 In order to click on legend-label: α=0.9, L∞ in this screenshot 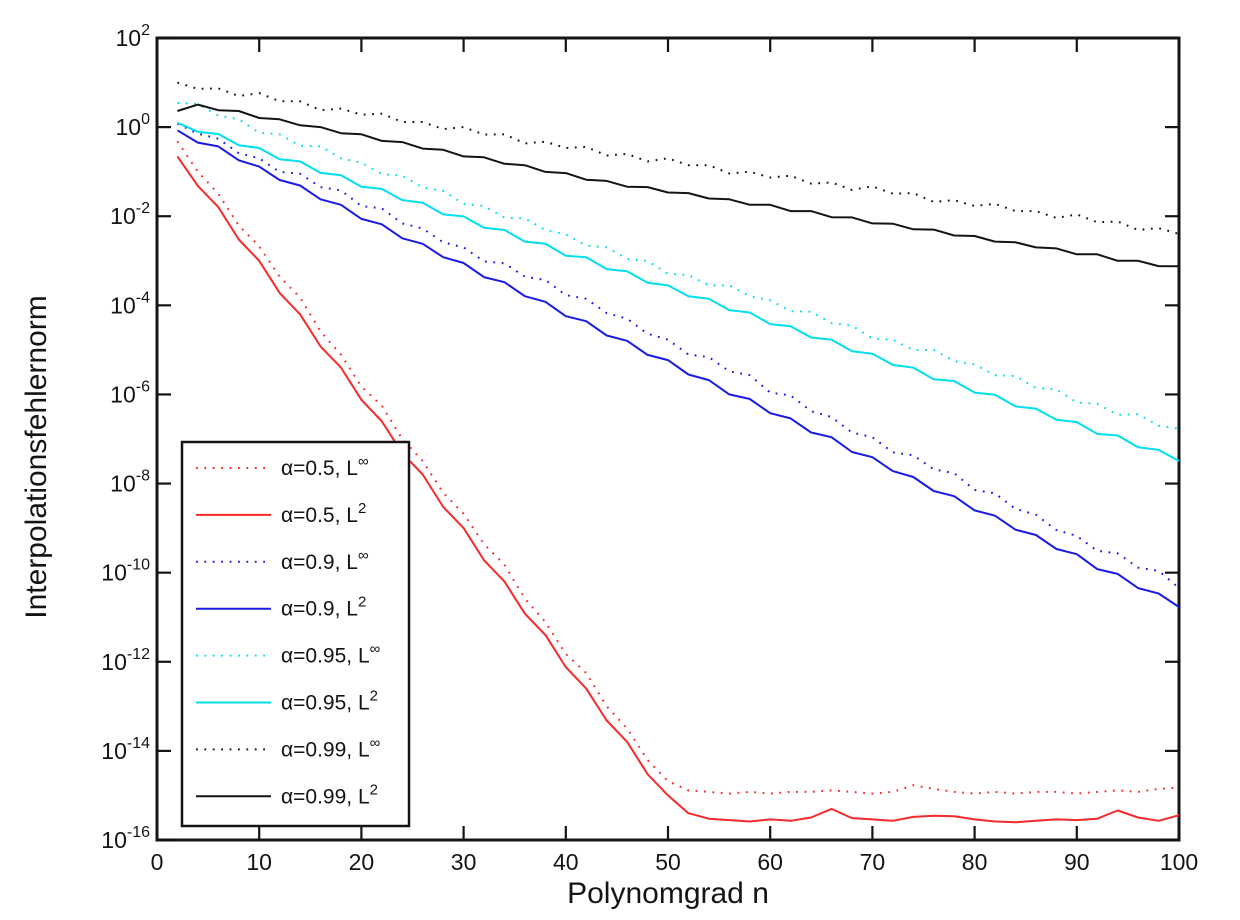, I will do `click(325, 560)`.